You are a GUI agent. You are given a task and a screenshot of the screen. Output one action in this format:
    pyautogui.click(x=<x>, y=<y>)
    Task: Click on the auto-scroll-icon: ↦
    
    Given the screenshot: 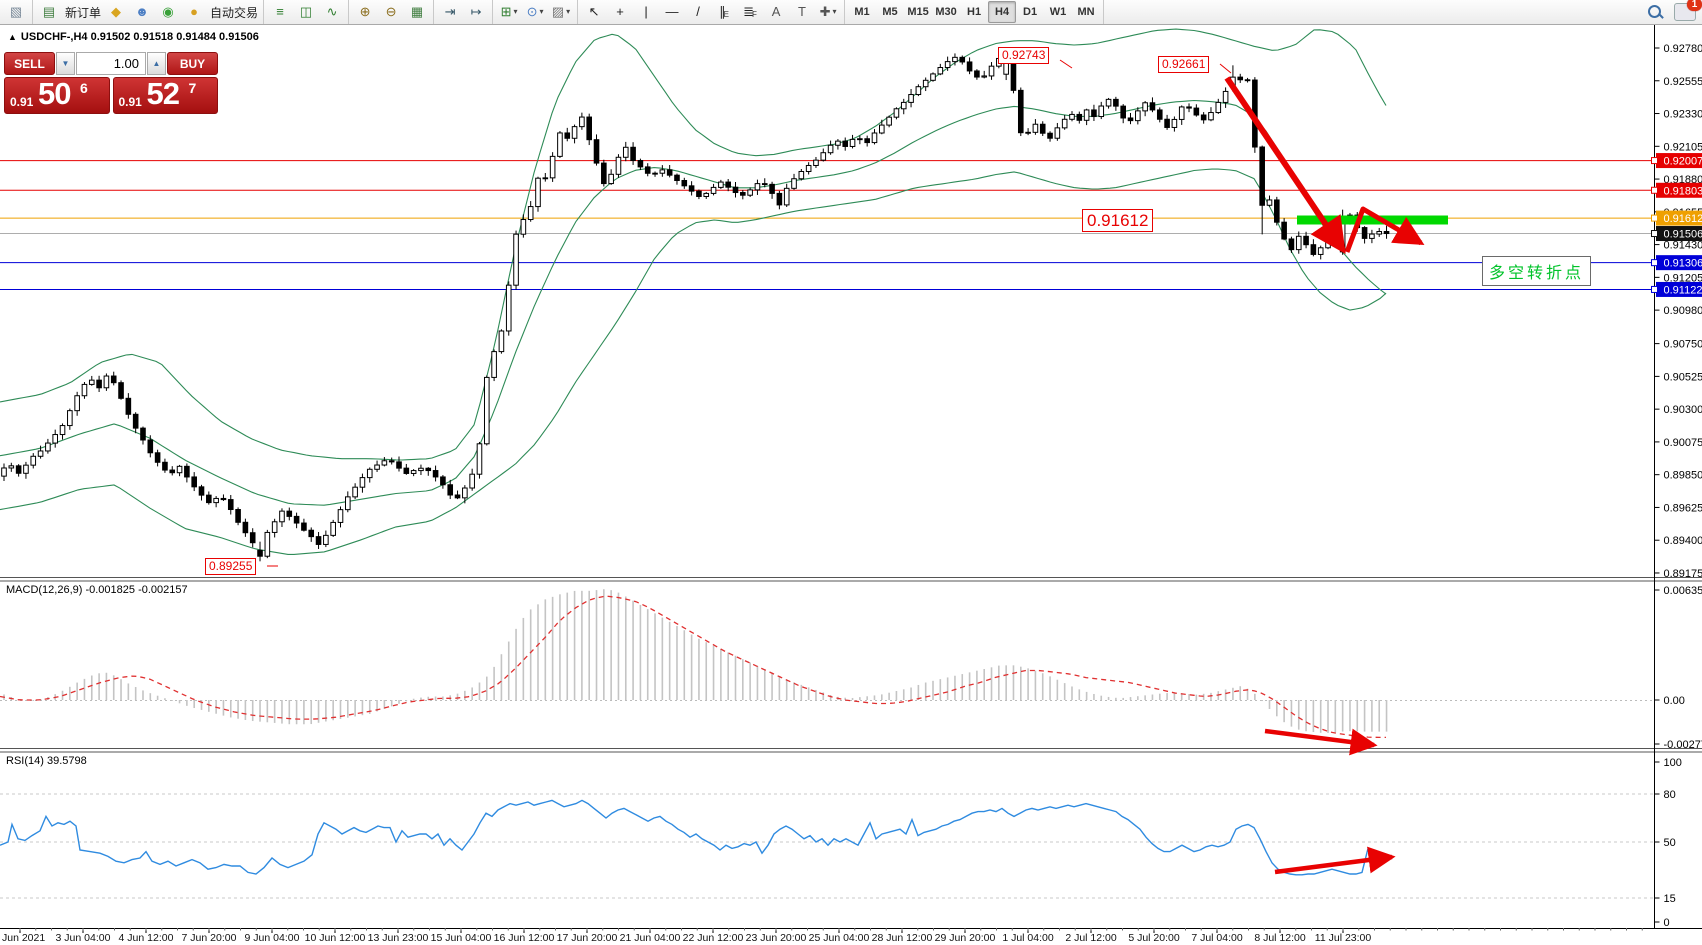 What is the action you would take?
    pyautogui.click(x=476, y=11)
    